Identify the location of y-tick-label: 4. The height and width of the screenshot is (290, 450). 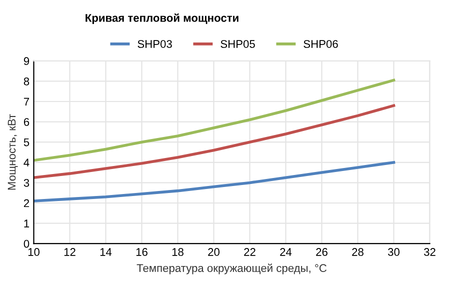
(27, 162).